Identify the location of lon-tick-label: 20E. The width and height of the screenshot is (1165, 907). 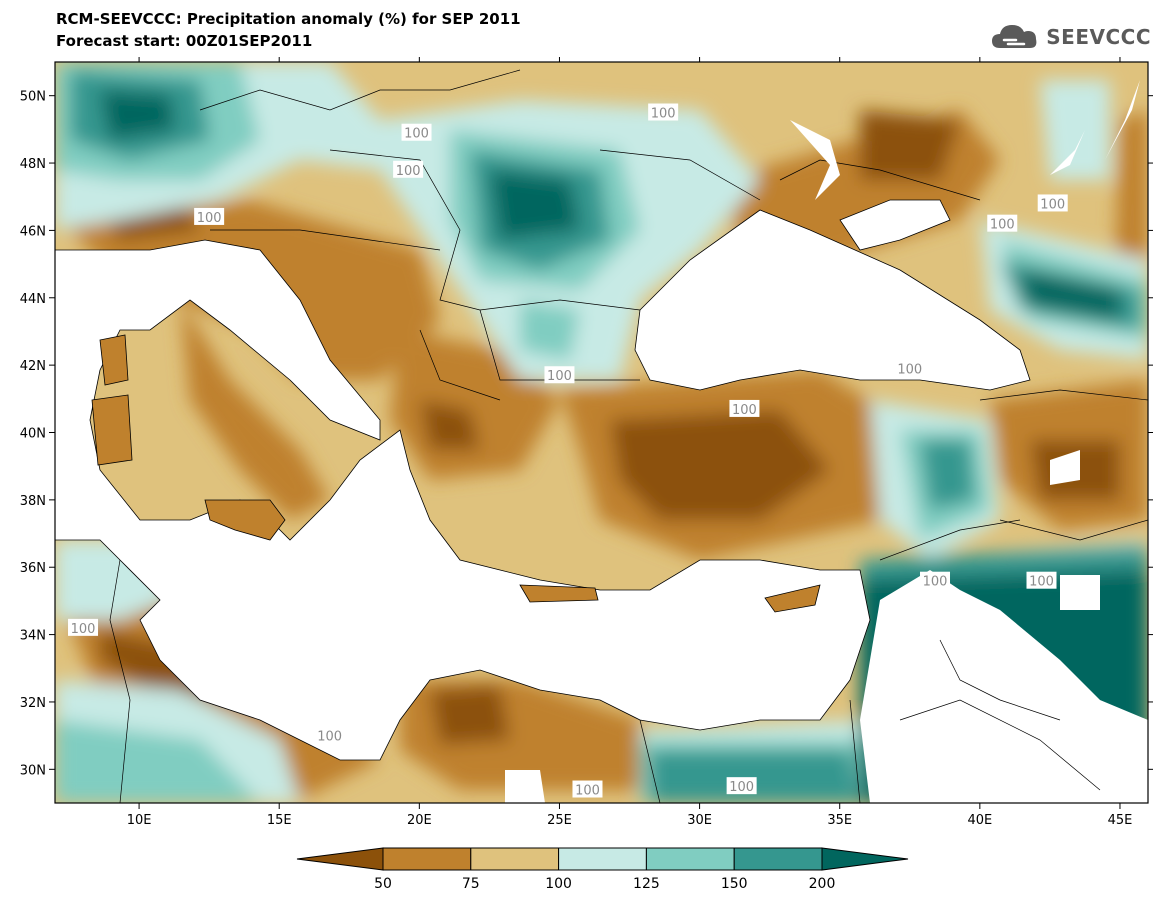
(419, 820).